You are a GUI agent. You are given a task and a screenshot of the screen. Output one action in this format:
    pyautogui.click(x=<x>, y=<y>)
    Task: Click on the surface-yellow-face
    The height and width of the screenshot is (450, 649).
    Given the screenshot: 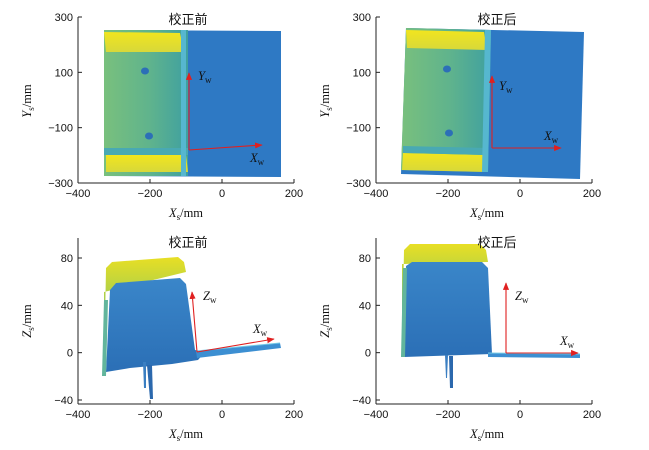 What is the action you would take?
    pyautogui.click(x=445, y=300)
    